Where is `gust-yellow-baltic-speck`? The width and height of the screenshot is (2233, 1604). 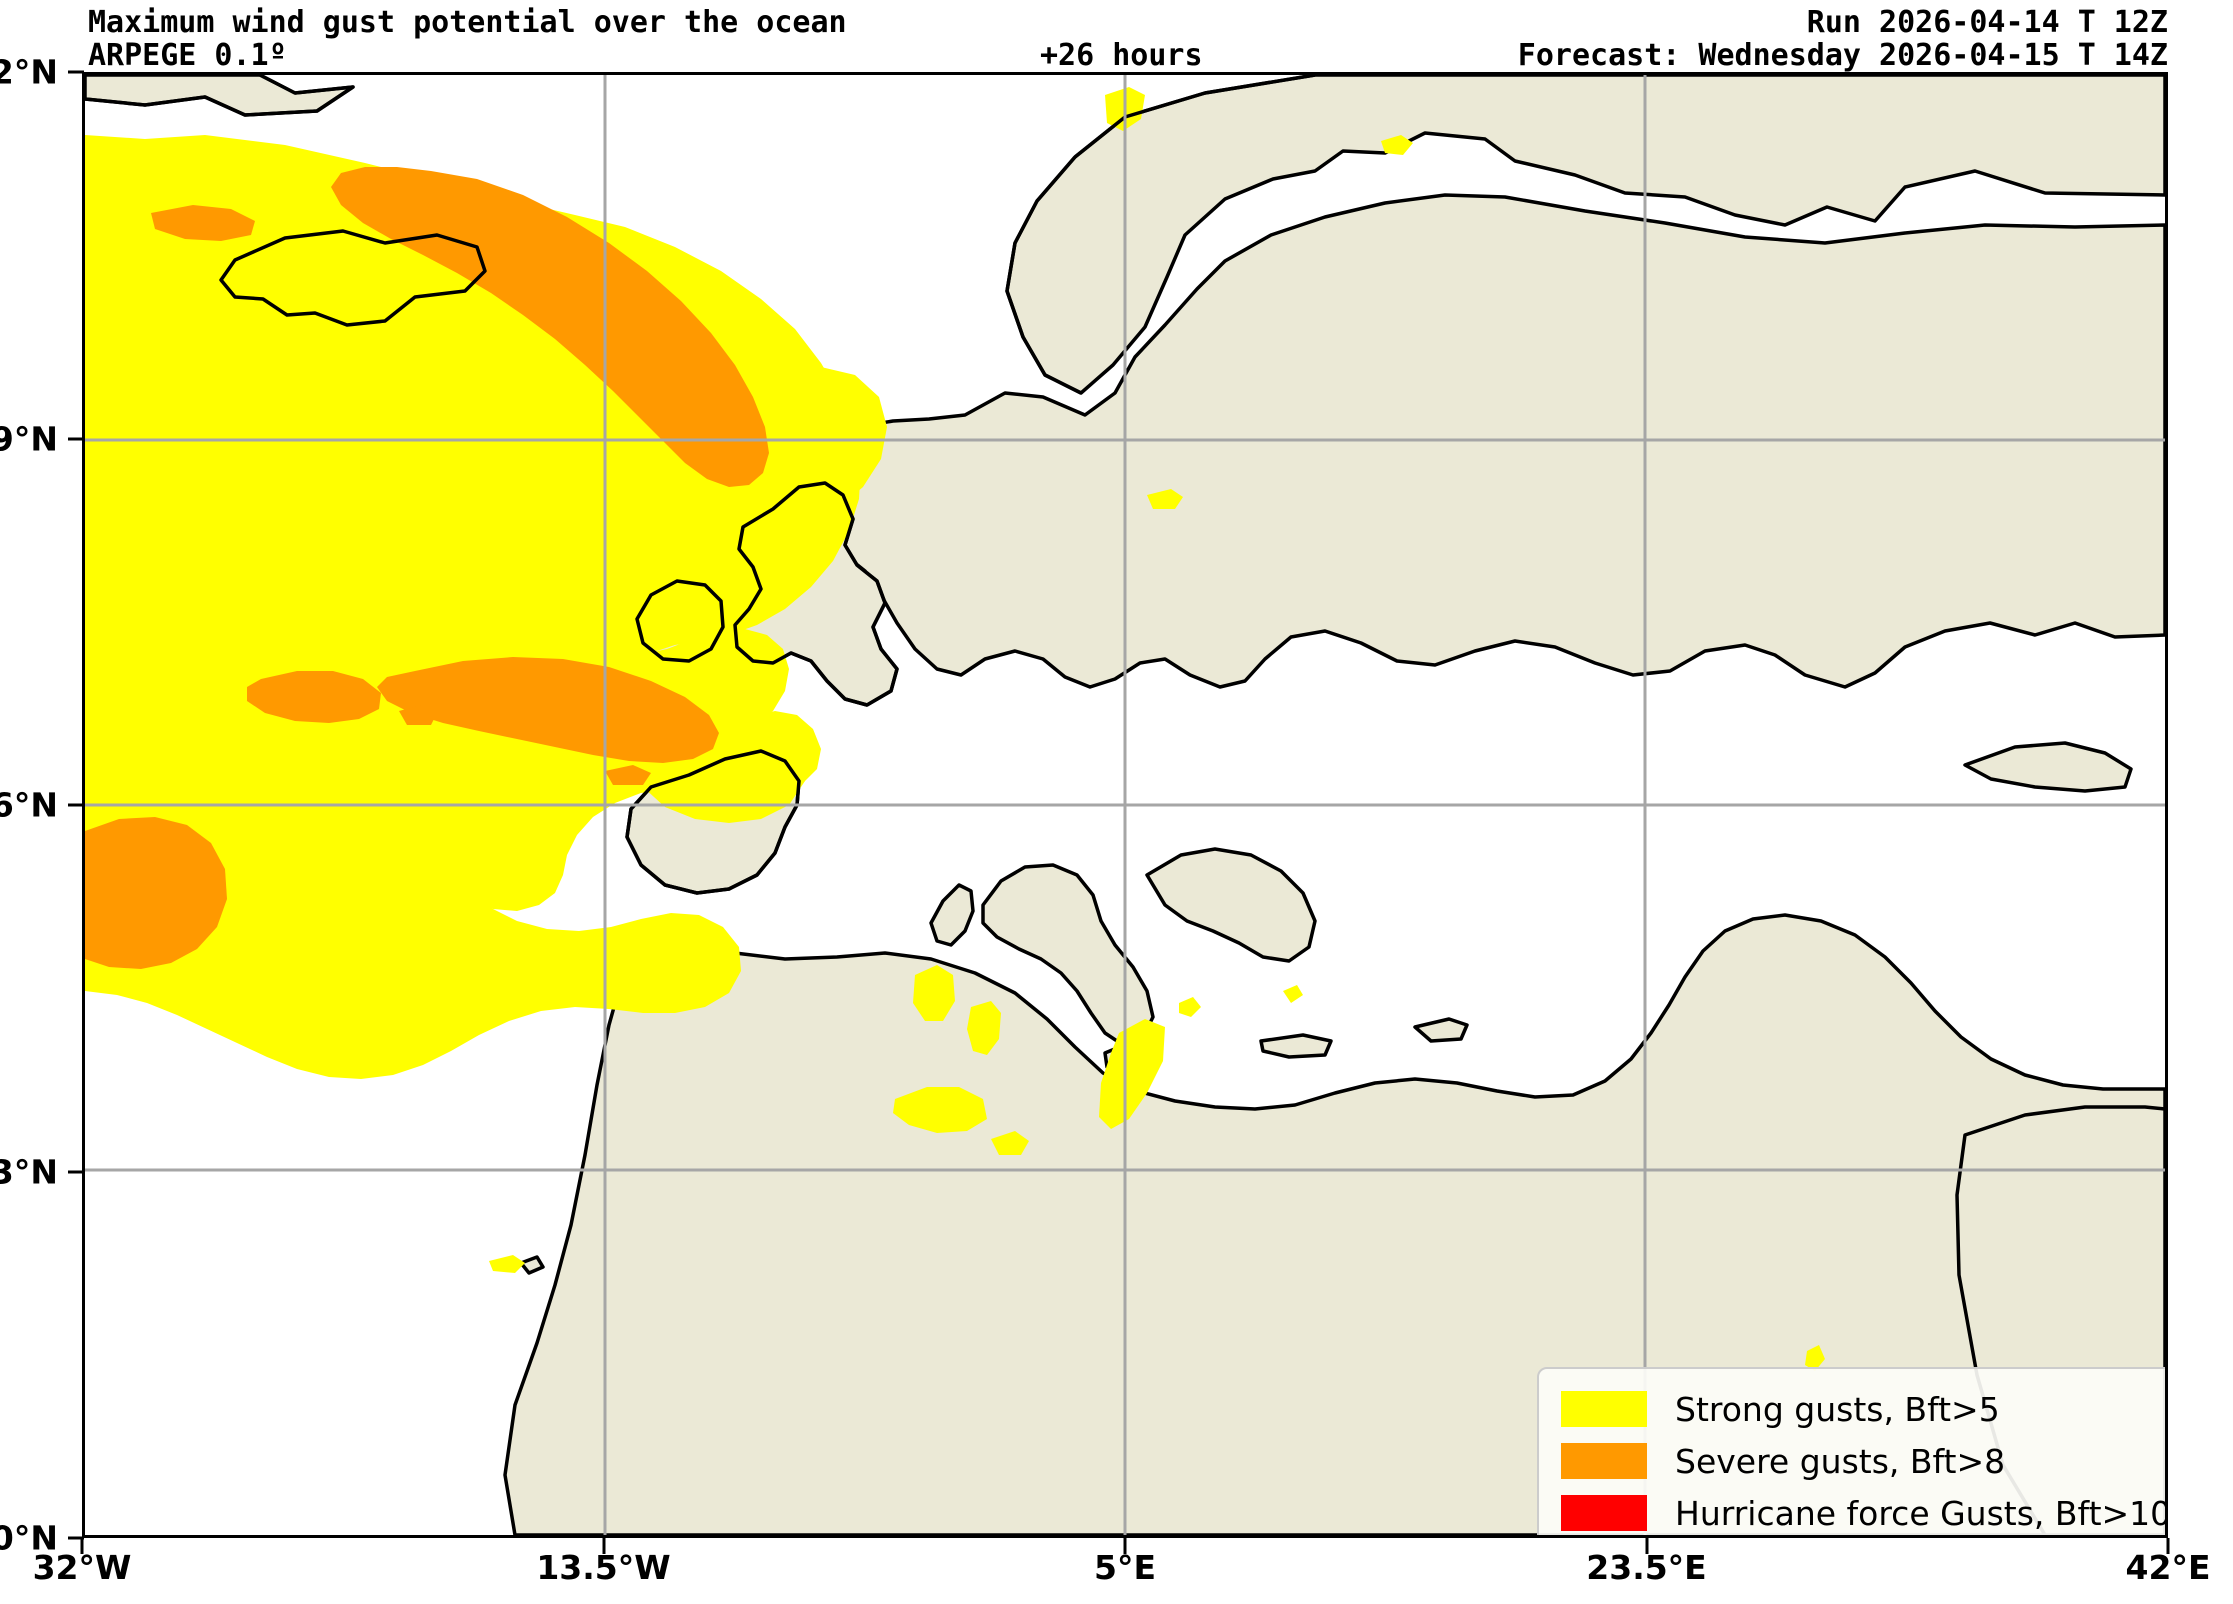
gust-yellow-baltic-speck is located at coordinates (1165, 499).